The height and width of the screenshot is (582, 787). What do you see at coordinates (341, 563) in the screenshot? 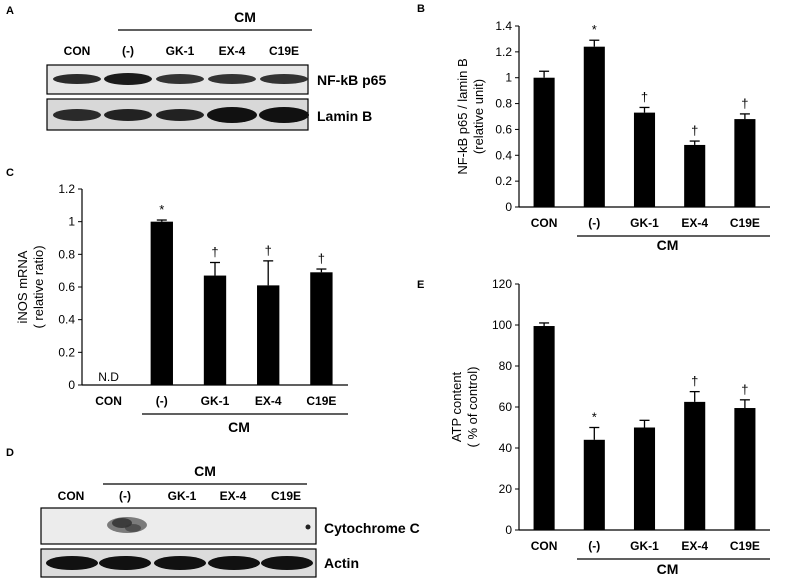
I see `band-label-actin: Actin` at bounding box center [341, 563].